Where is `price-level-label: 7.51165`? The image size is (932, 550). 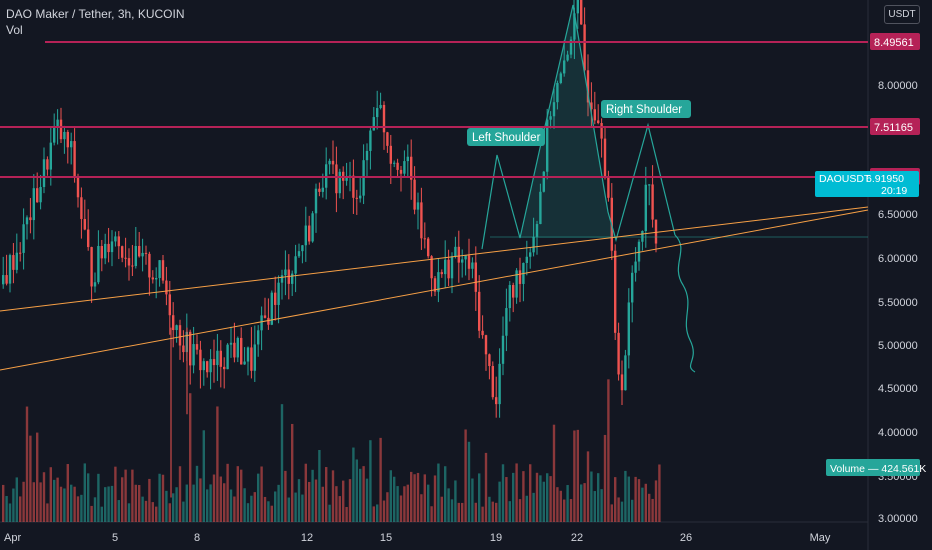 price-level-label: 7.51165 is located at coordinates (893, 128).